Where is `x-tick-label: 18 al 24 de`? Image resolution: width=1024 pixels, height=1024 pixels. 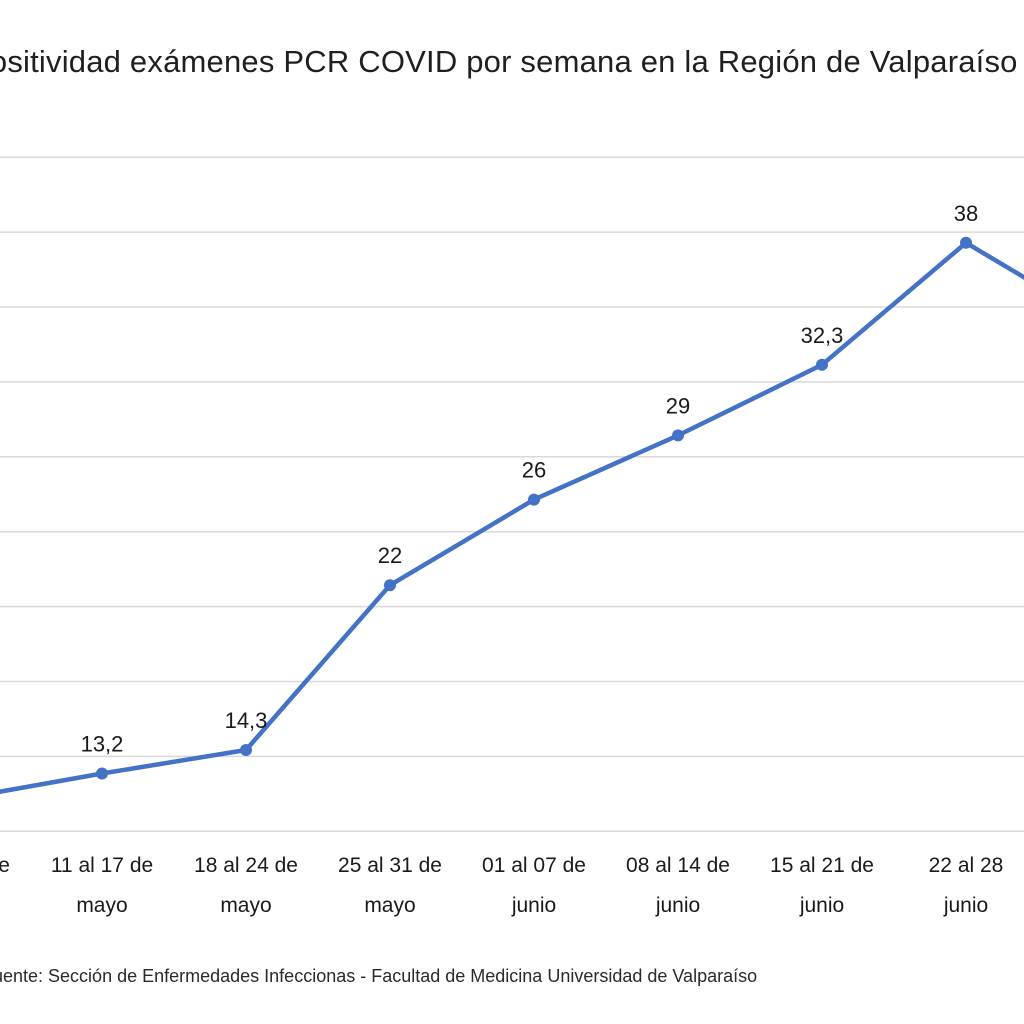 x-tick-label: 18 al 24 de is located at coordinates (246, 865).